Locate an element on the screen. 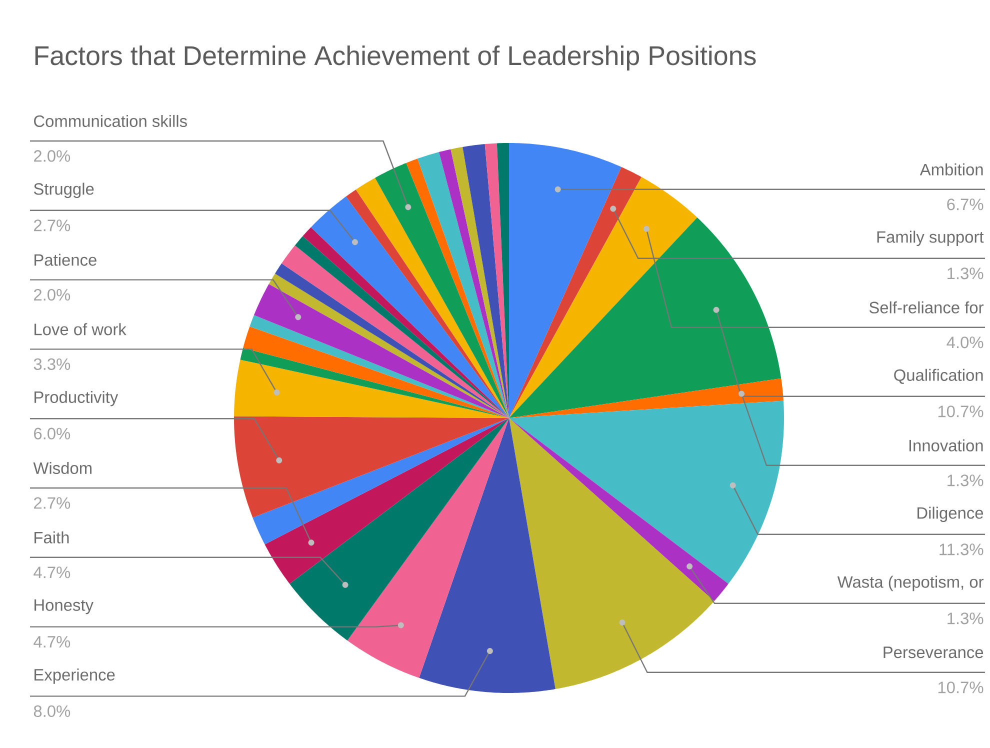  slice-label: Wasta (nepotism, or is located at coordinates (910, 584).